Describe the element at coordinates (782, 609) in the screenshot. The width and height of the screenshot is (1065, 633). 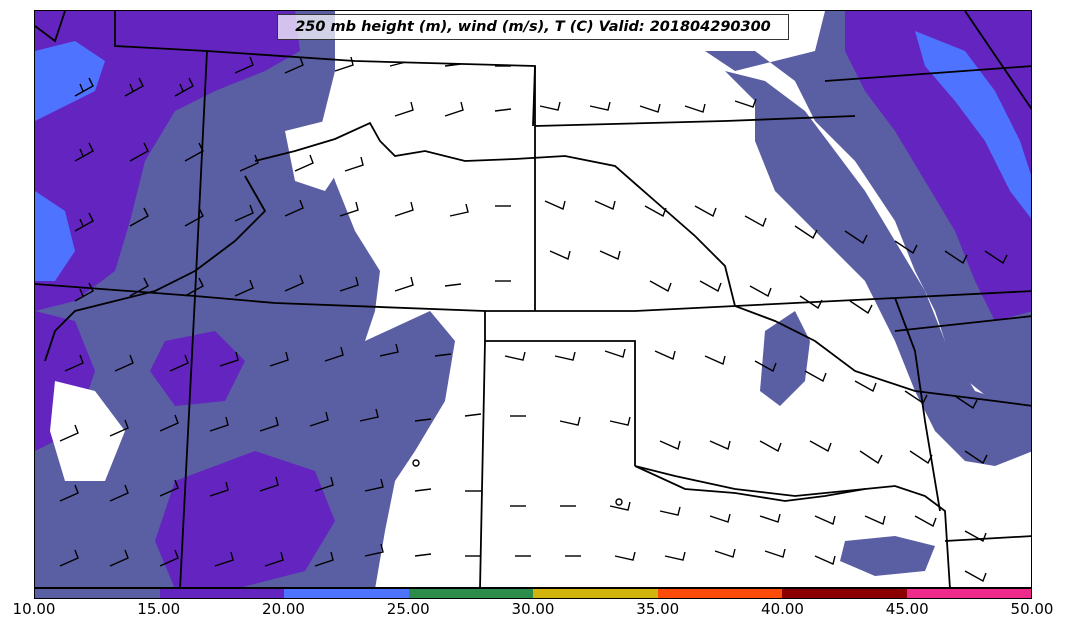
I see `colorbar-tick-label: 40.00` at that location.